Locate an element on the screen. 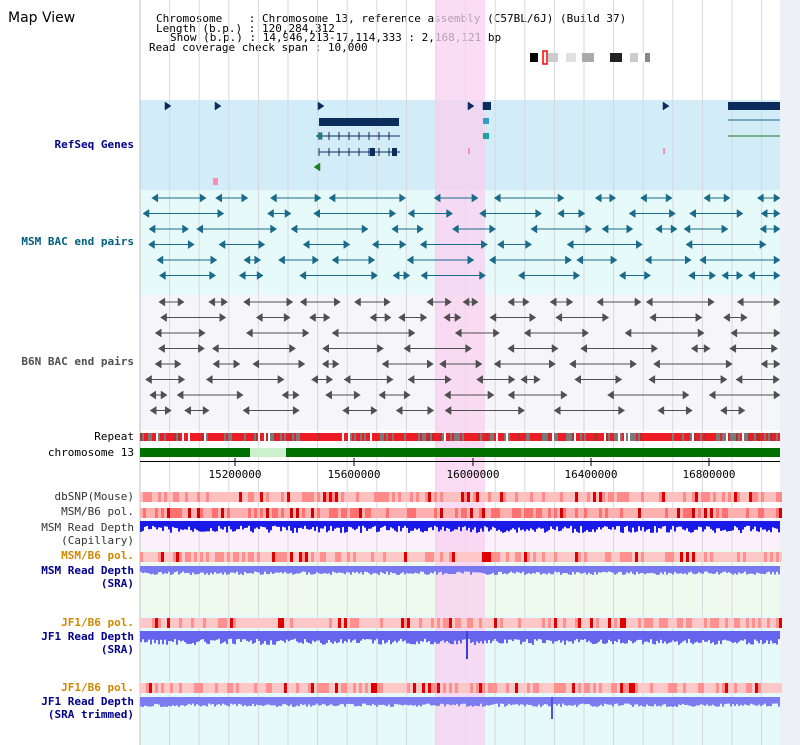  label-jf1-depth-1: JF1 Read Depth is located at coordinates (87, 636).